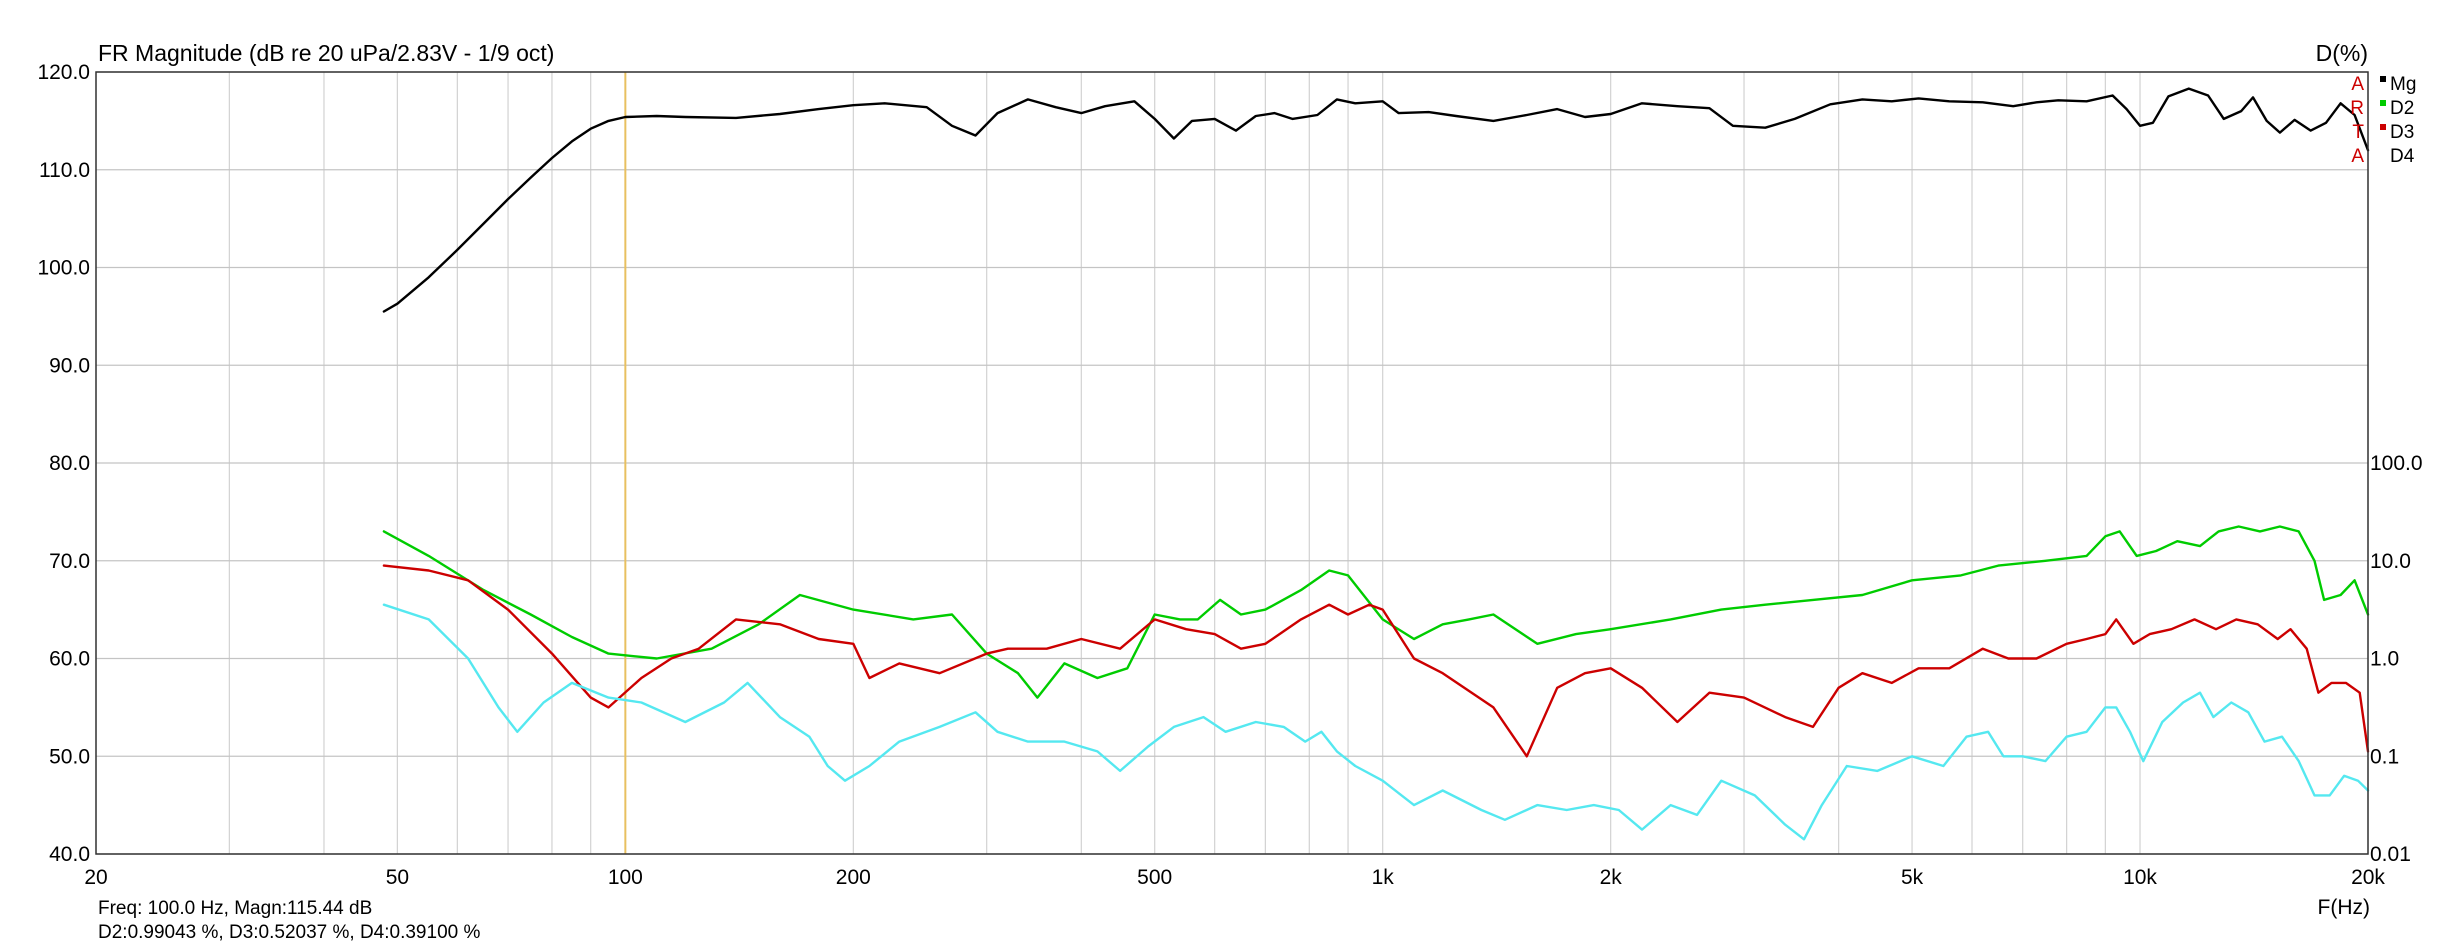 The width and height of the screenshot is (2464, 948). I want to click on y-tick-label: 80.0, so click(69, 463).